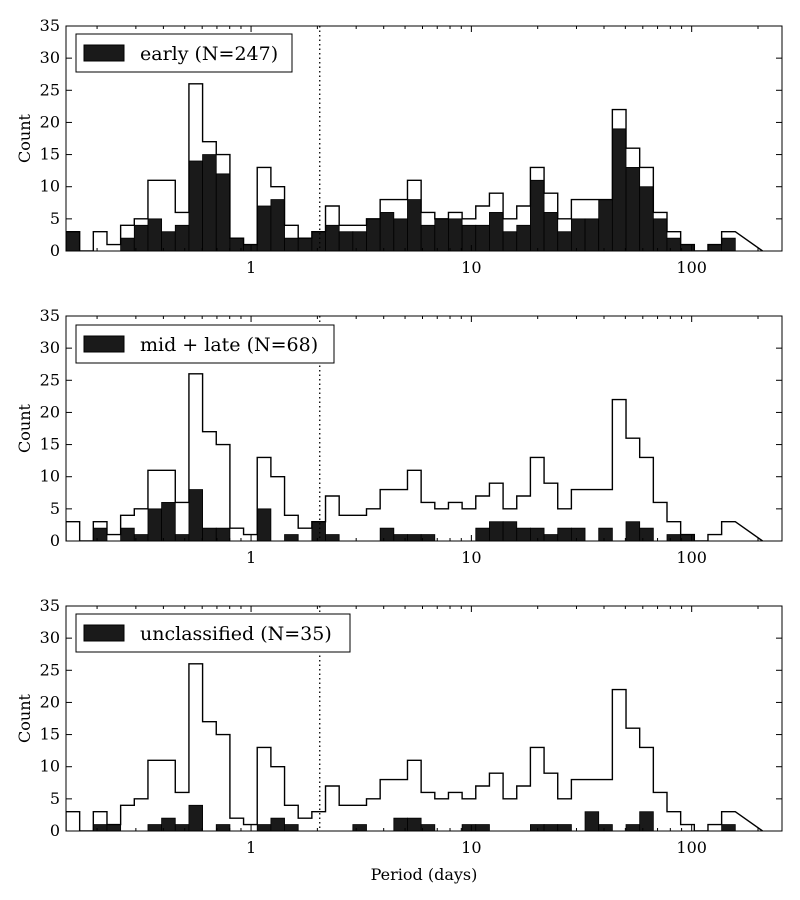 Image resolution: width=800 pixels, height=900 pixels. Describe the element at coordinates (55, 508) in the screenshot. I see `y-tick-label: 5` at that location.